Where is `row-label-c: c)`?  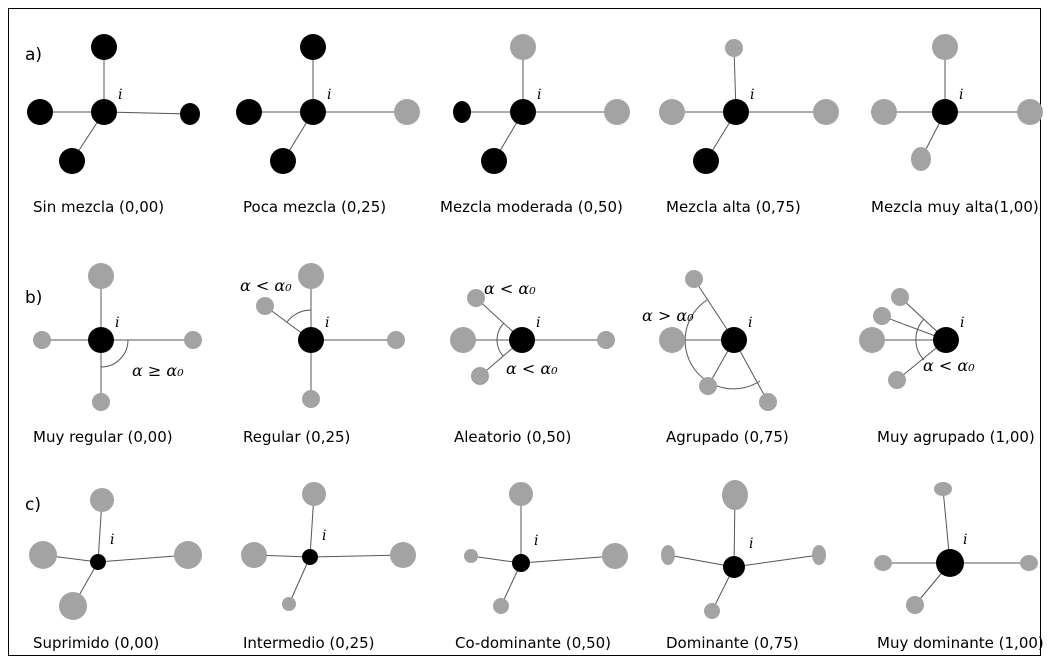 row-label-c: c) is located at coordinates (33, 505).